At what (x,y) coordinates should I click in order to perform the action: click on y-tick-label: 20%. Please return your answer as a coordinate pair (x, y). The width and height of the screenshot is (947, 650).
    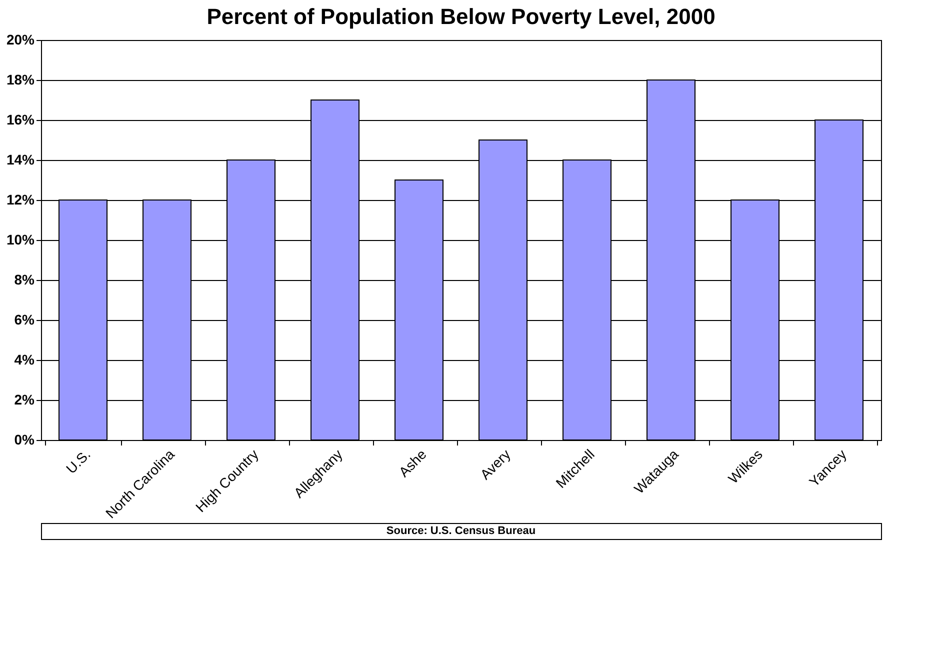
    Looking at the image, I should click on (21, 40).